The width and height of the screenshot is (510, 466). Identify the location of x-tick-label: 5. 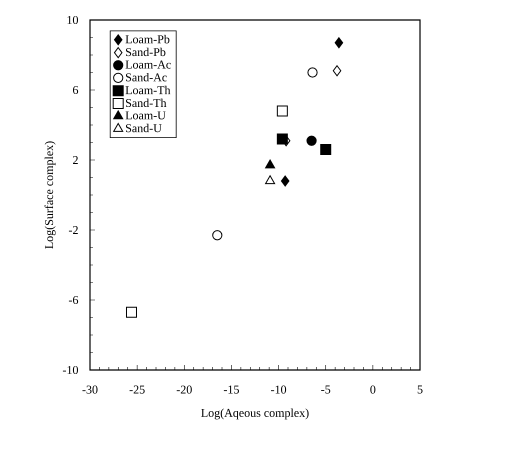
(420, 390).